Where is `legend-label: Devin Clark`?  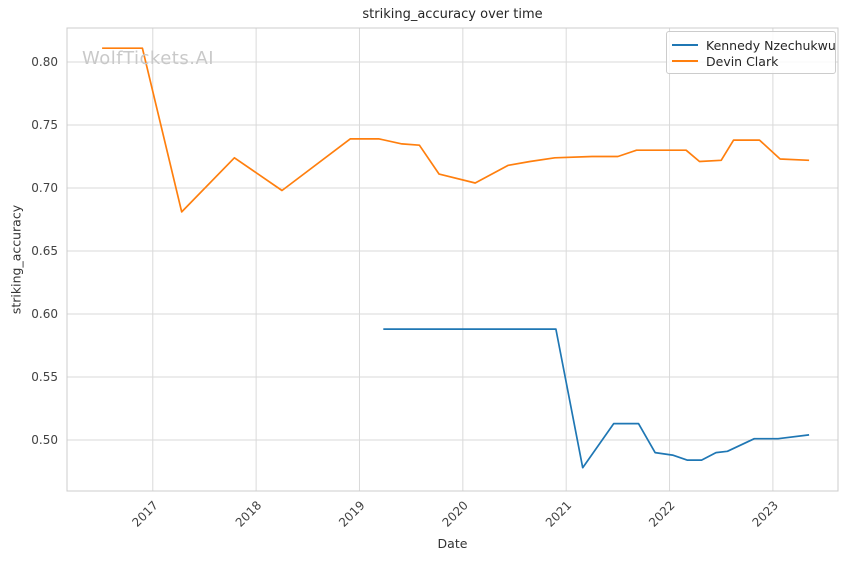 legend-label: Devin Clark is located at coordinates (742, 61).